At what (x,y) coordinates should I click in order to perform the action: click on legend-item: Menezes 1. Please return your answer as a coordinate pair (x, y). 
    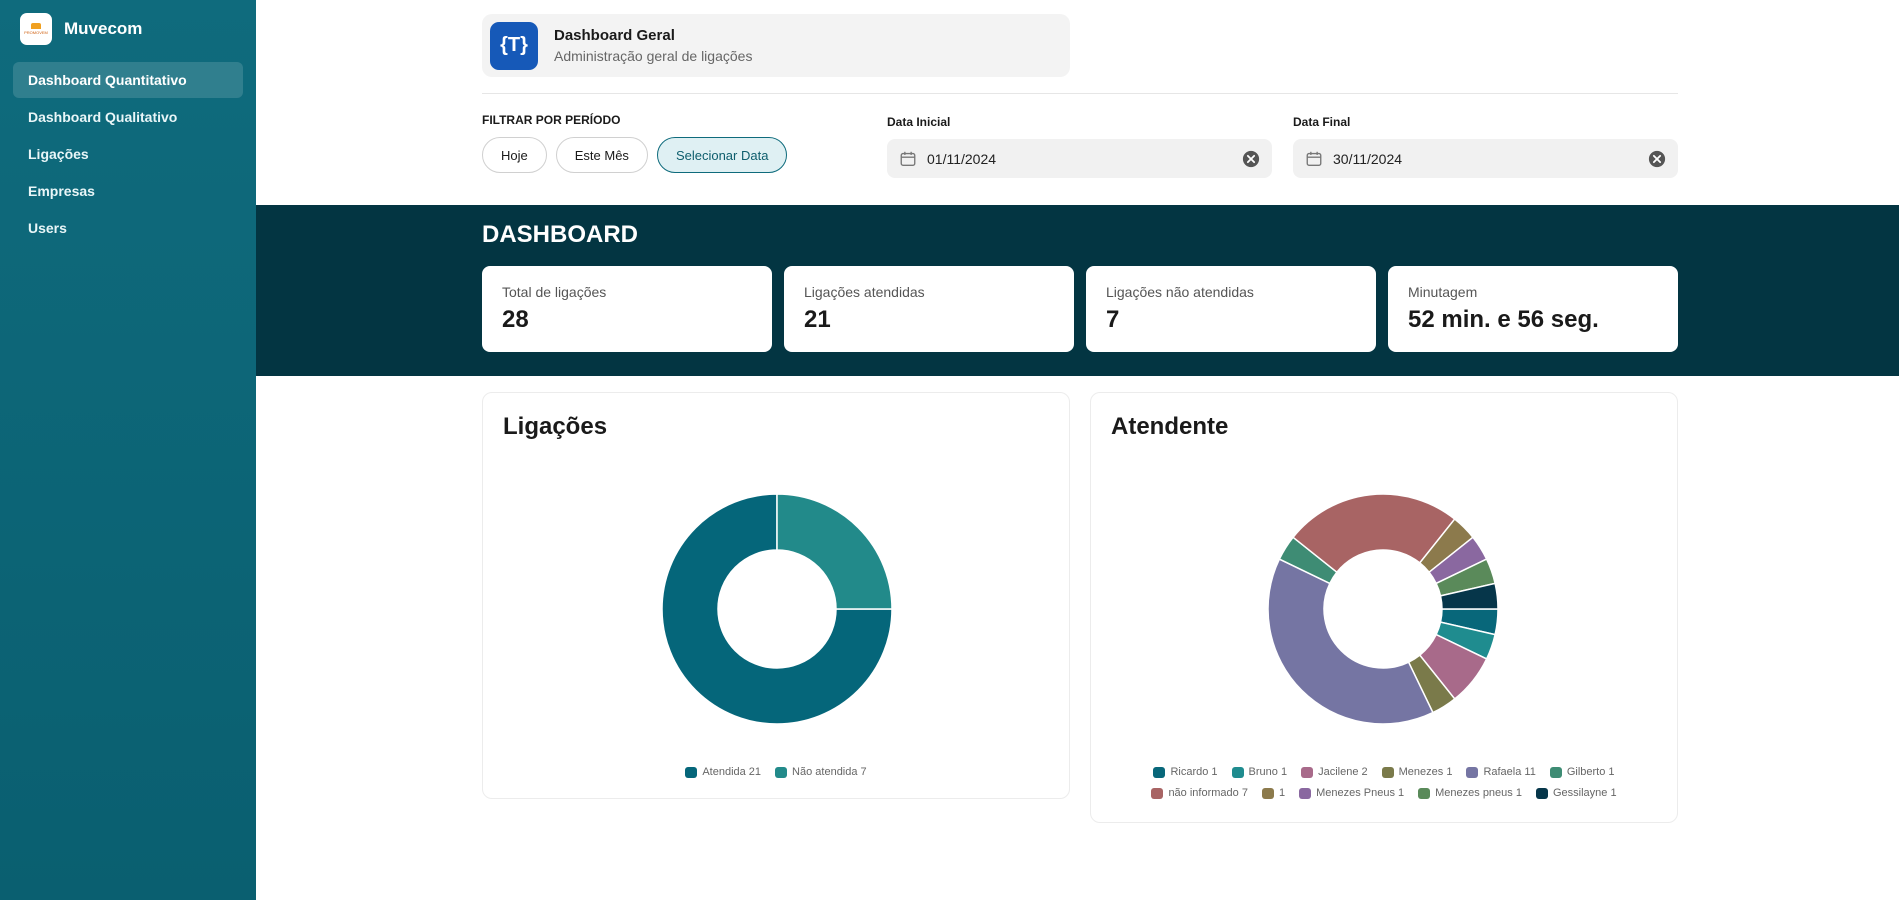
    Looking at the image, I should click on (1417, 772).